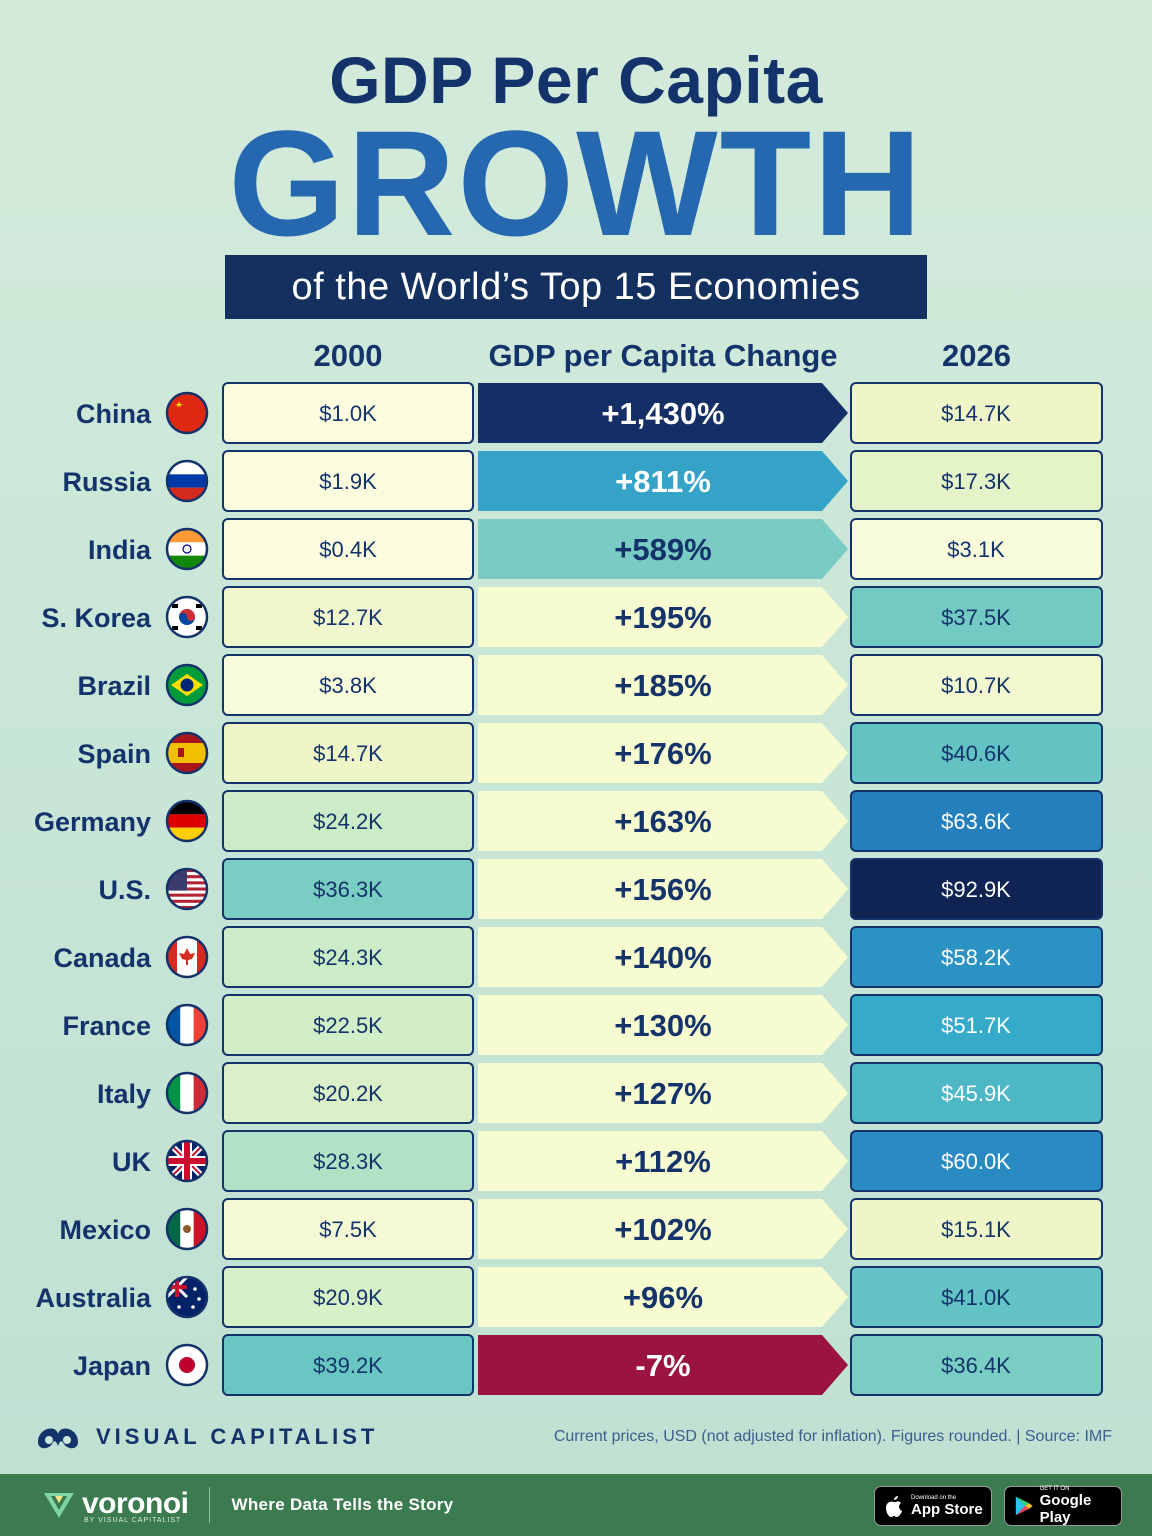  Describe the element at coordinates (114, 754) in the screenshot. I see `country-label: Spain` at that location.